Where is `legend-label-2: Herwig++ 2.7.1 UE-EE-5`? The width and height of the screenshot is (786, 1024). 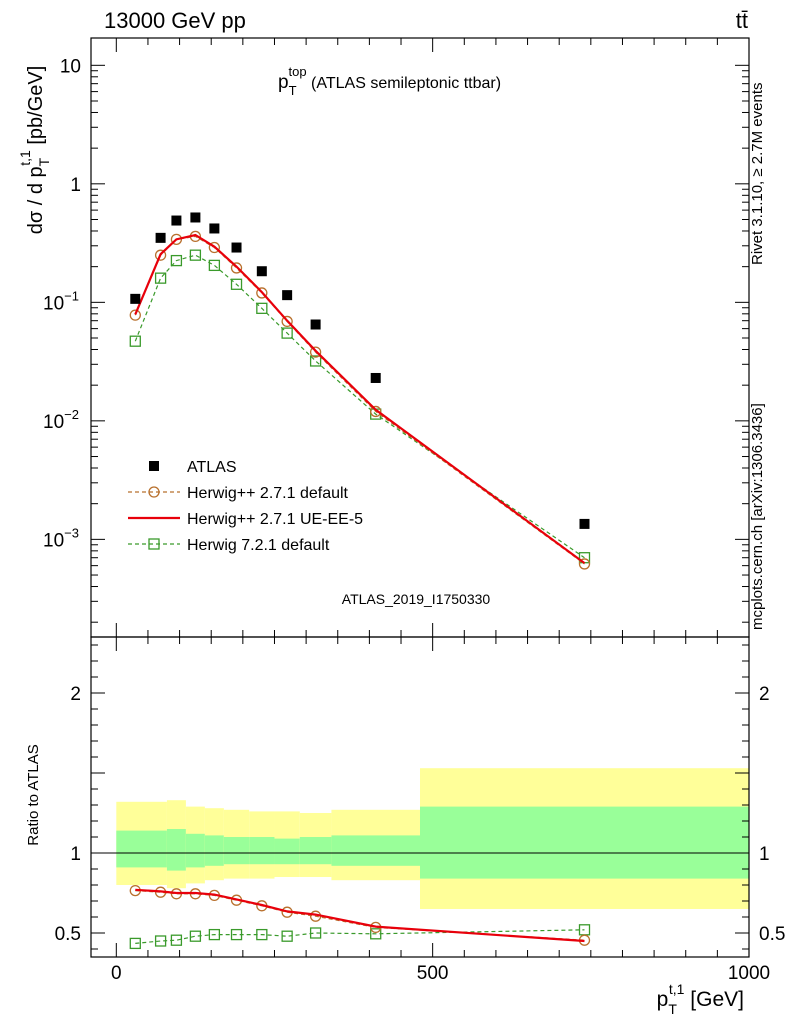 legend-label-2: Herwig++ 2.7.1 UE-EE-5 is located at coordinates (275, 519).